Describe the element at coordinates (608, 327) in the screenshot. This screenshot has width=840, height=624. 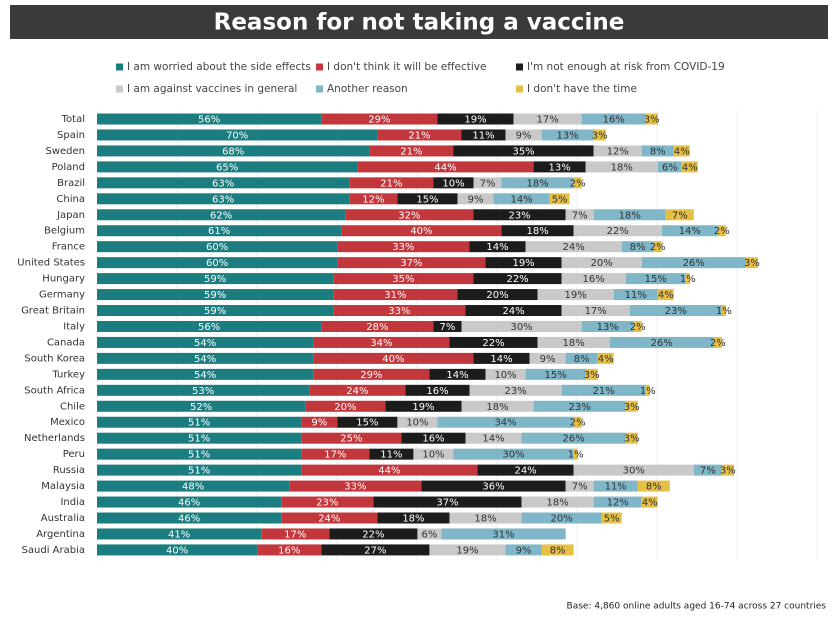
I see `value-label: 13%` at that location.